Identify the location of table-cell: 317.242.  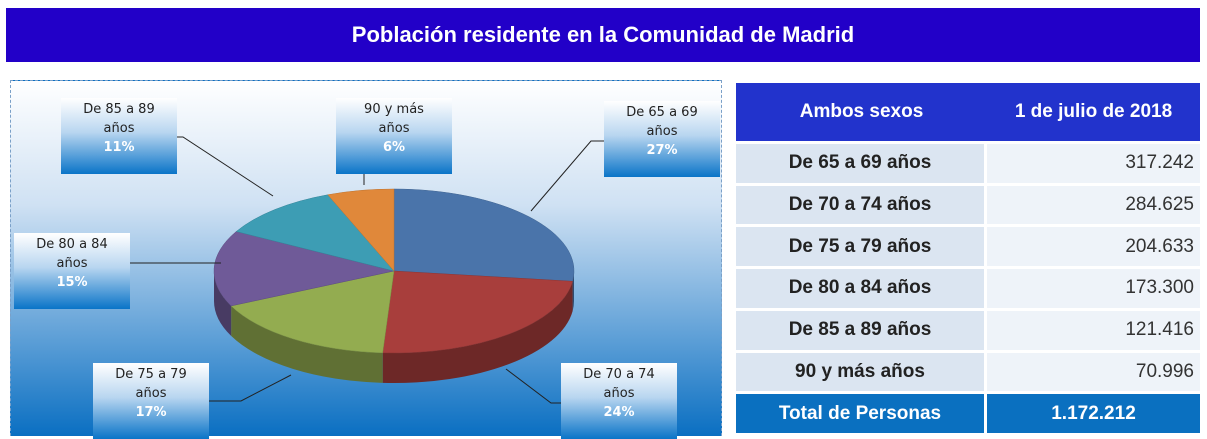
(1093, 163).